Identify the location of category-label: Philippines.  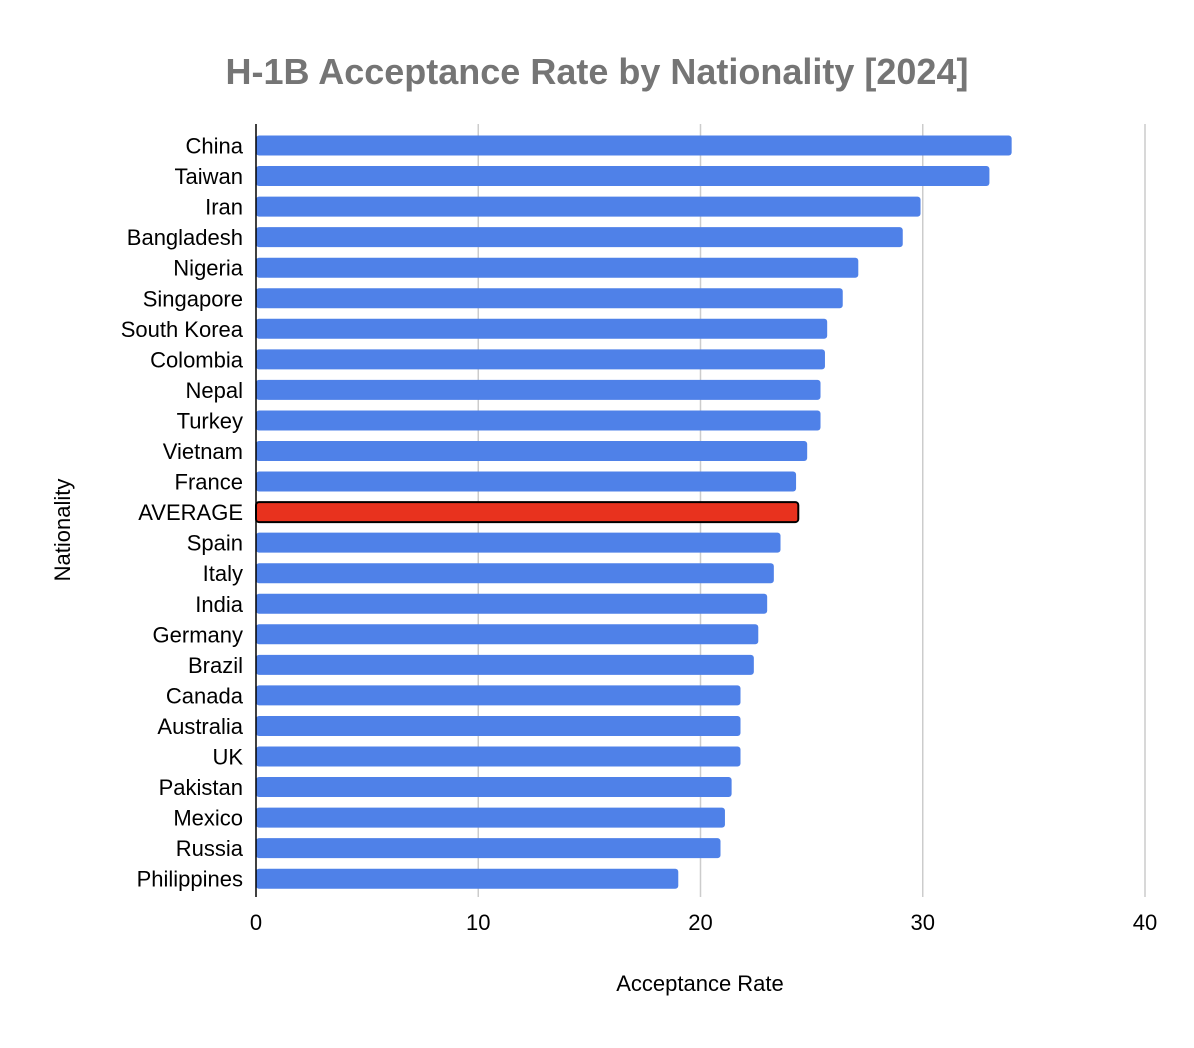
(190, 879).